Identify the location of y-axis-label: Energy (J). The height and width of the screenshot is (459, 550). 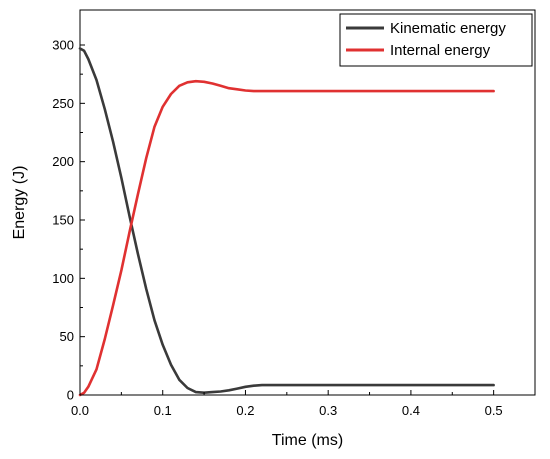
(19, 203).